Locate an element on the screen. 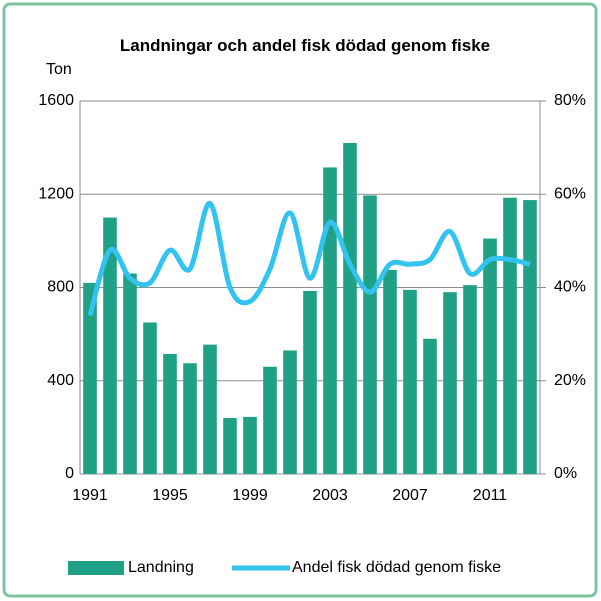 This screenshot has width=601, height=601. x-tick-label: 1999 is located at coordinates (250, 495).